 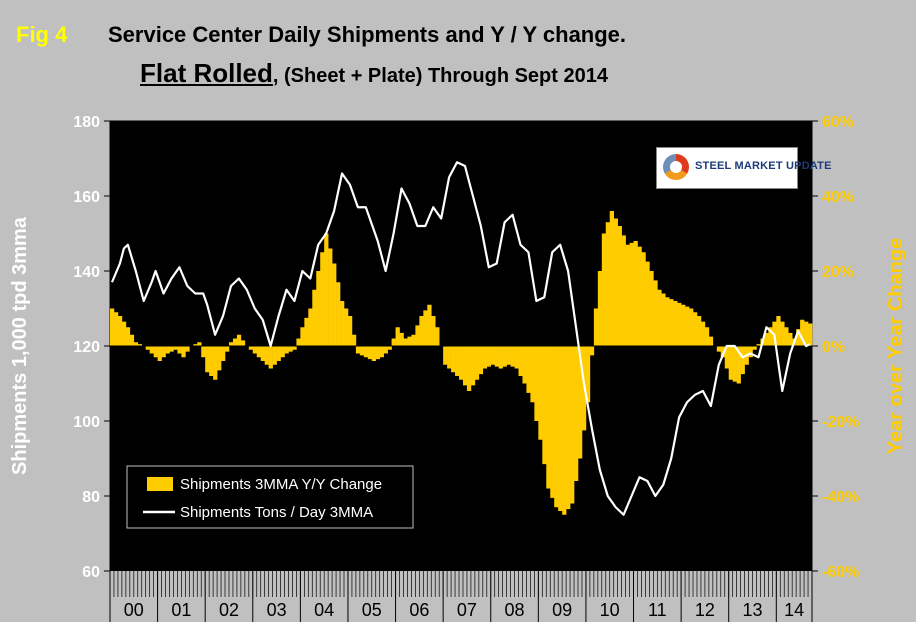 I want to click on right-tick-label: 60%, so click(x=838, y=122).